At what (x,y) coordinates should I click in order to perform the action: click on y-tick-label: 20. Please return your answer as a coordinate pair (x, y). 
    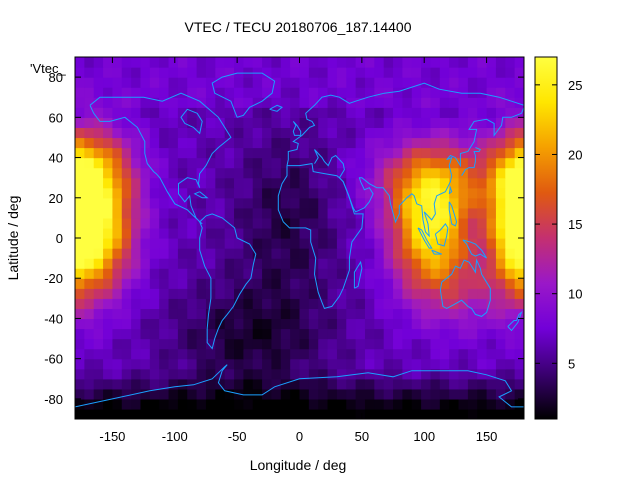
    Looking at the image, I should click on (56, 198).